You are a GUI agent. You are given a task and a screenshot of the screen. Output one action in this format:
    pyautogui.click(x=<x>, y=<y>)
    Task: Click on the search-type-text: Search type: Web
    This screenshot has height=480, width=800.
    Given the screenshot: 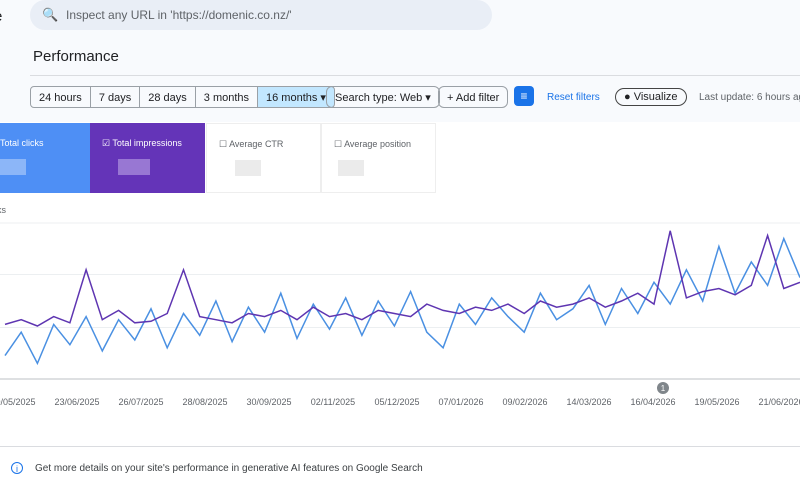 What is the action you would take?
    pyautogui.click(x=379, y=98)
    